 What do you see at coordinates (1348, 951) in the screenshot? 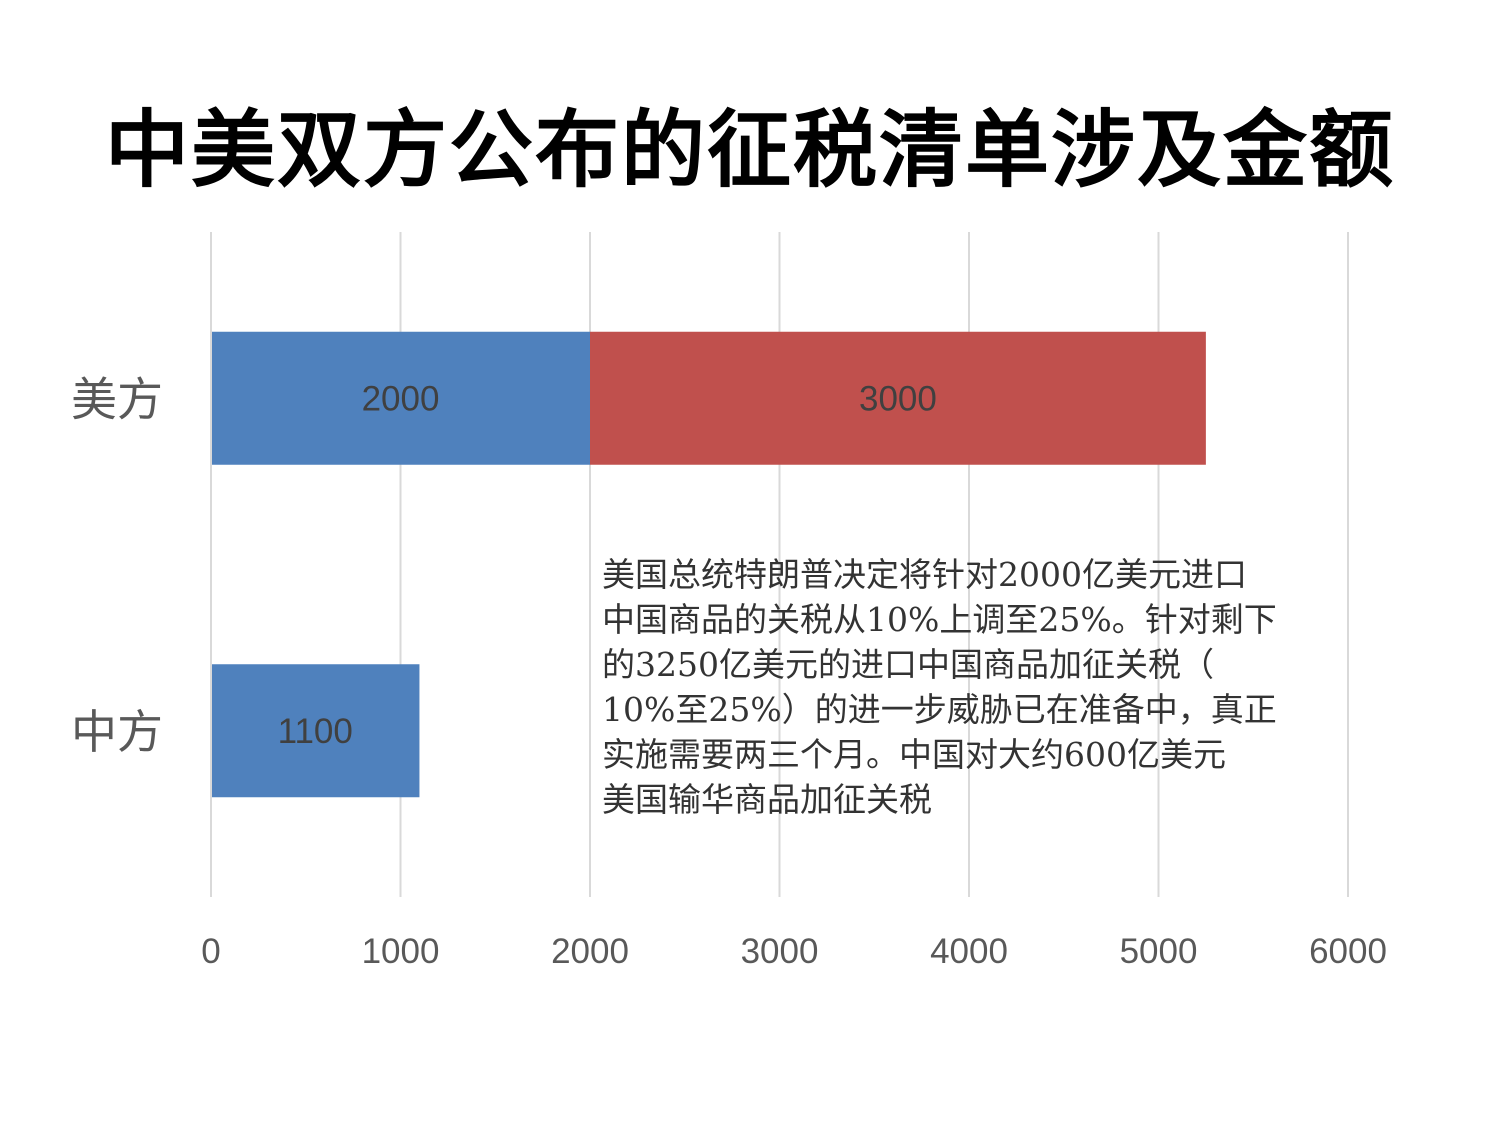
I see `x-tick-label: 6000` at bounding box center [1348, 951].